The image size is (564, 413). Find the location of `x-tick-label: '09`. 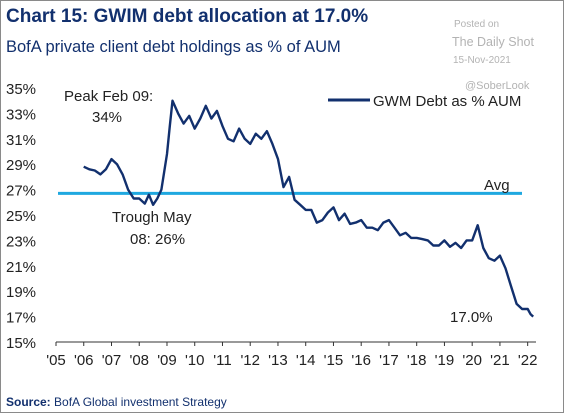

x-tick-label: '09 is located at coordinates (167, 360).